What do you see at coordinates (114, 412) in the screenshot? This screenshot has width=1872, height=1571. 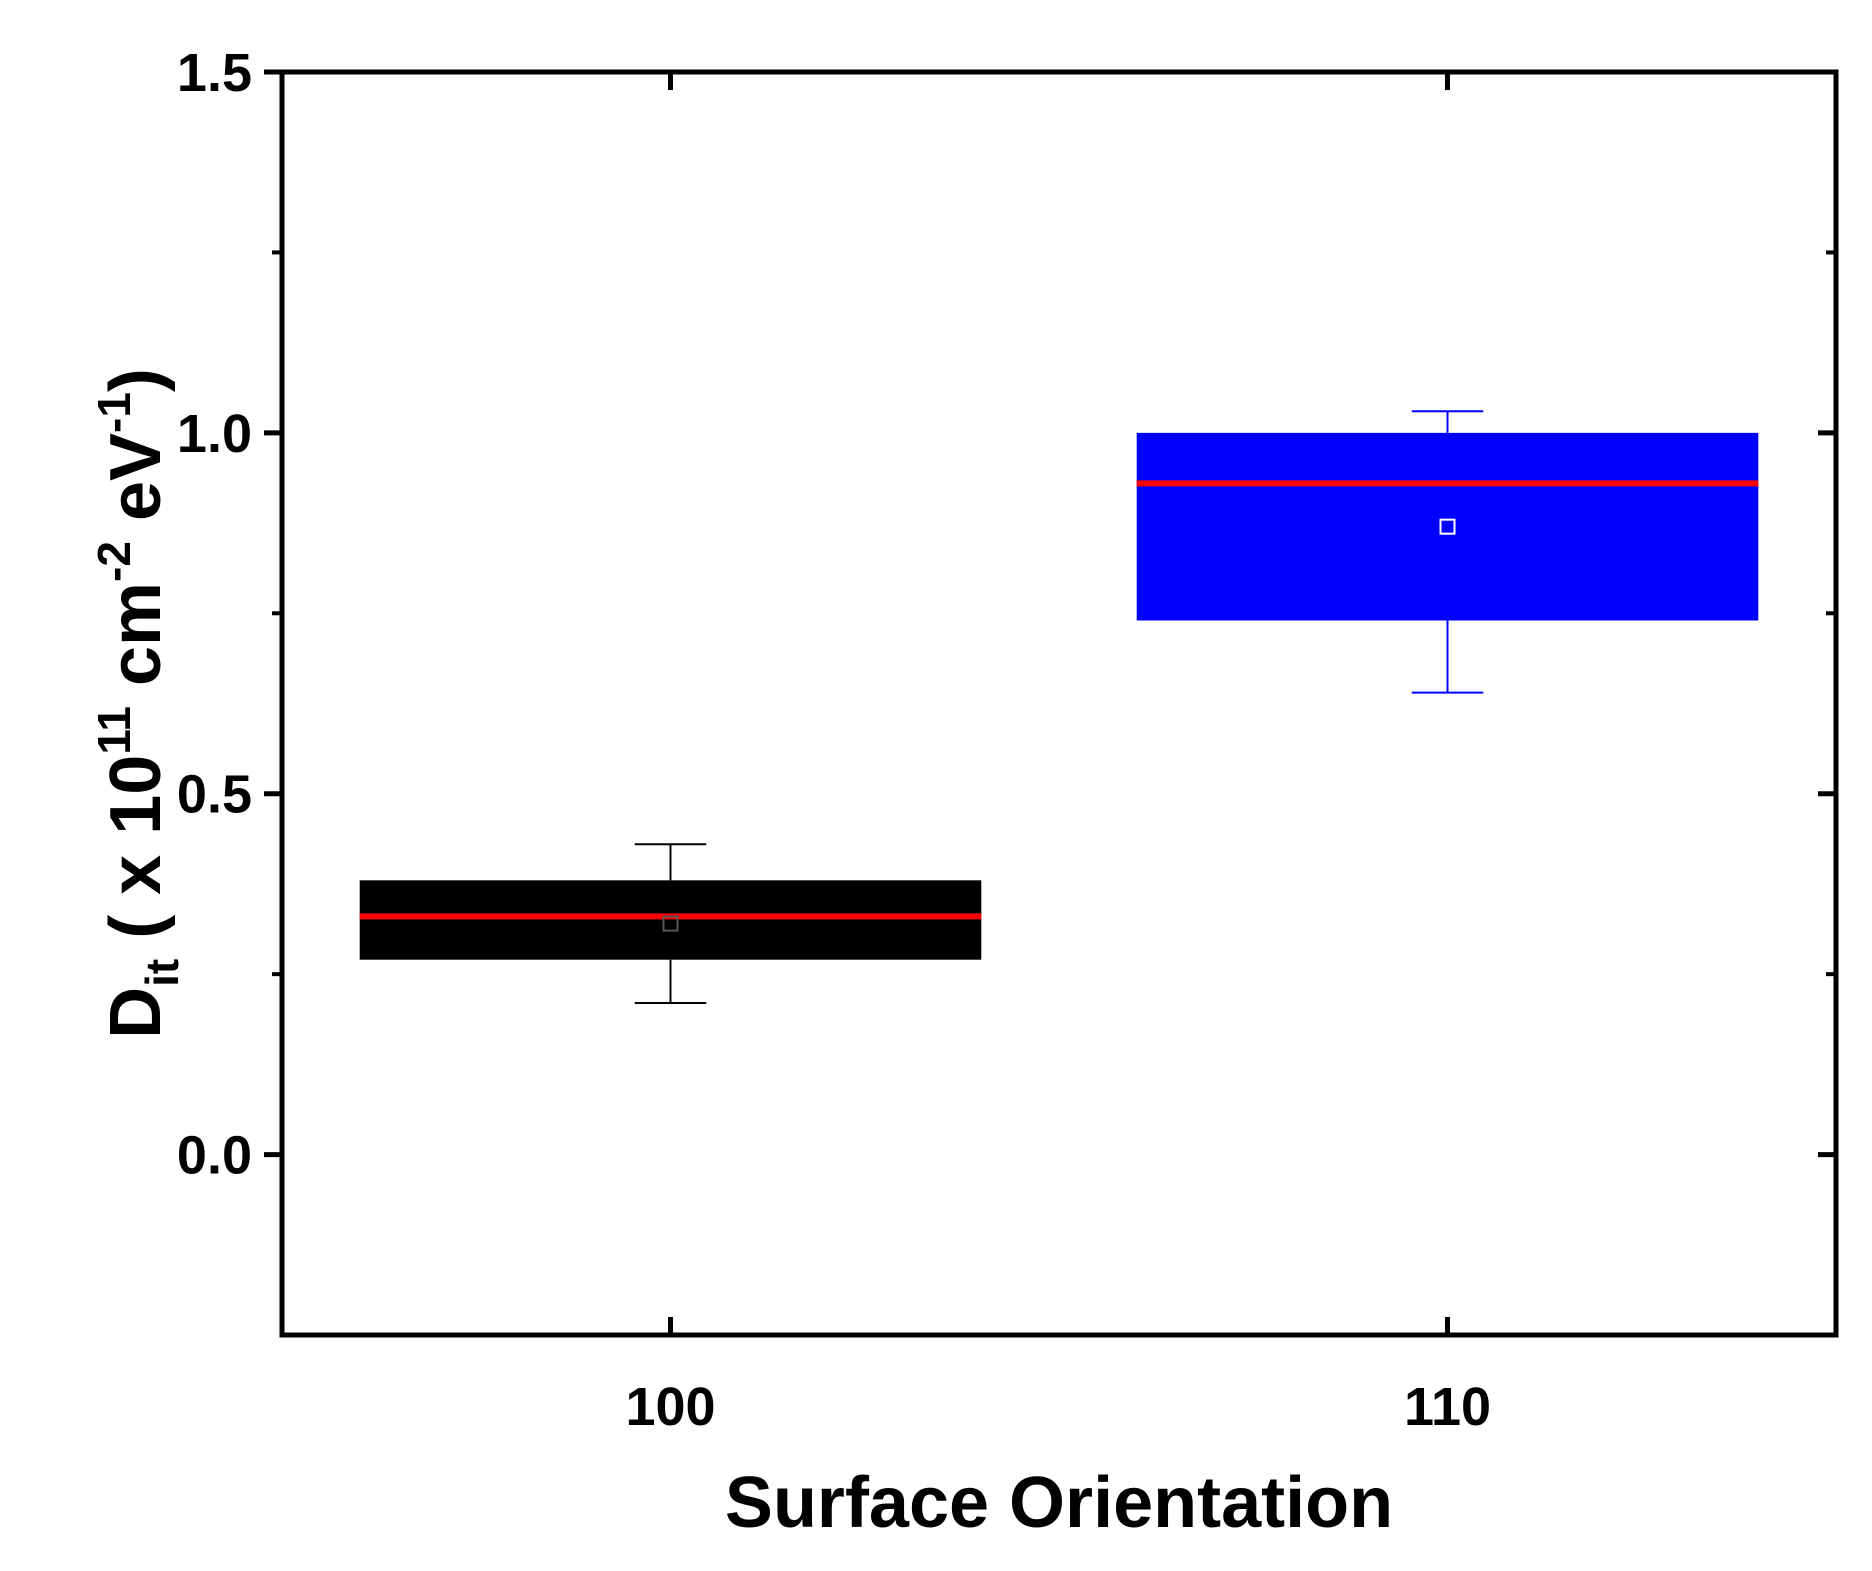 I see `y-title-part: -1` at bounding box center [114, 412].